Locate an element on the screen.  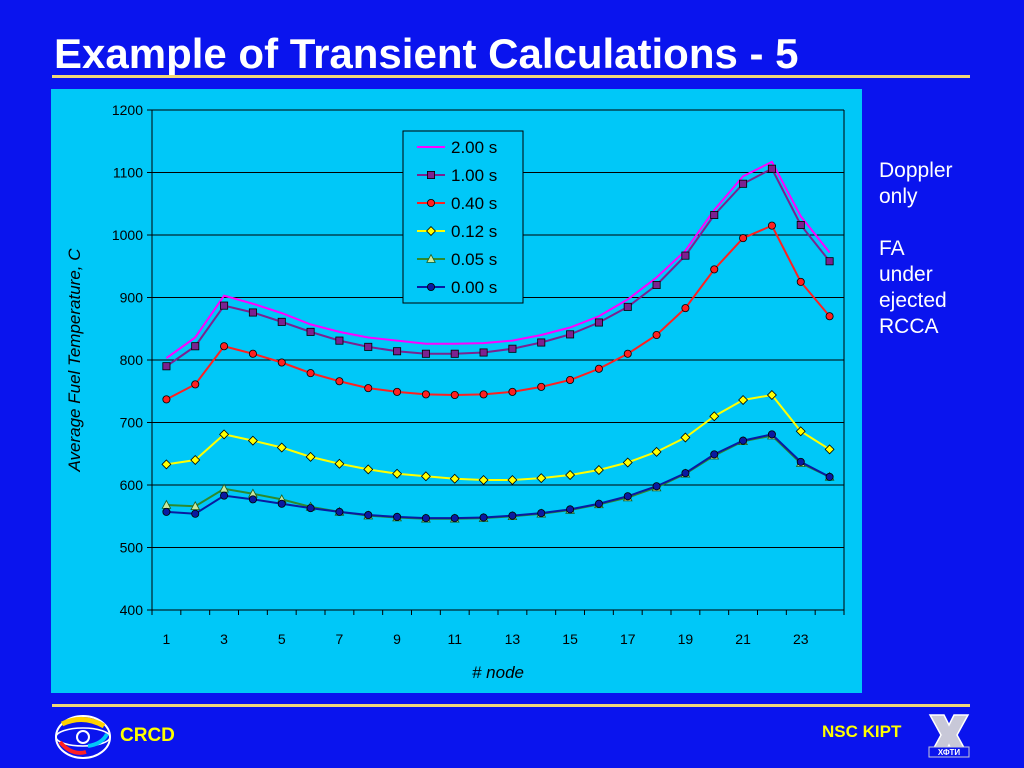
legend-label: 0.00 s is located at coordinates (474, 287).